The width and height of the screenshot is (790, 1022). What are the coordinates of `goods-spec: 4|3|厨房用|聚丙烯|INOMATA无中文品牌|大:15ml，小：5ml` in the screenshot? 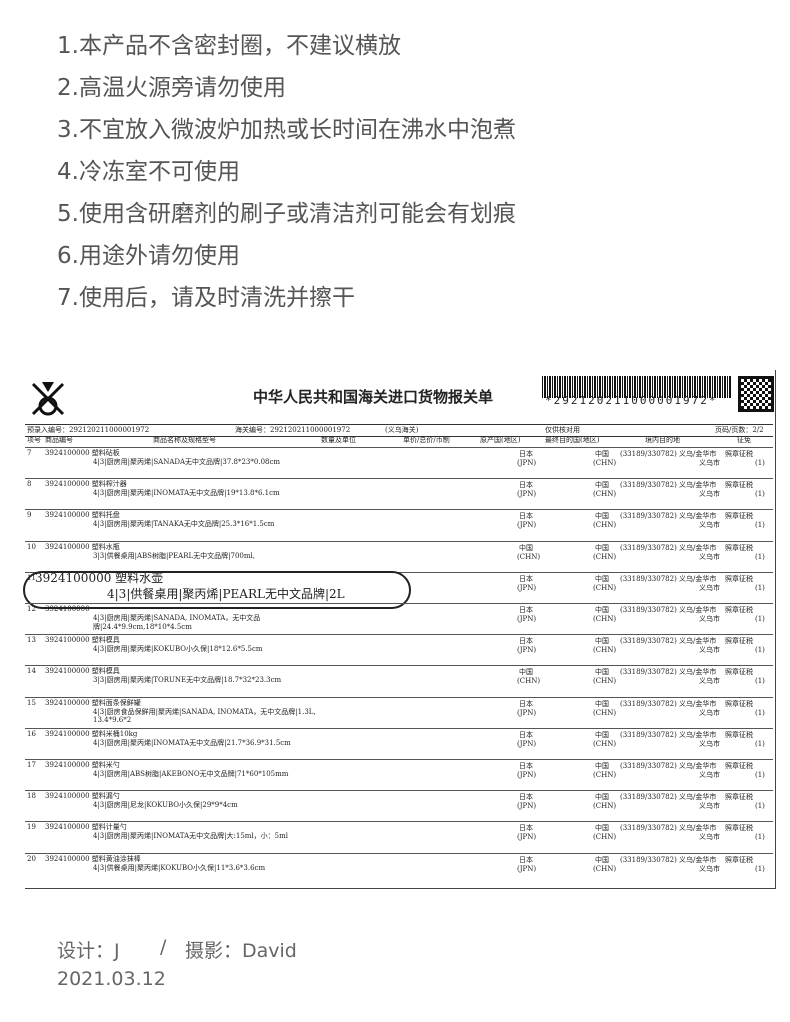 It's located at (190, 836).